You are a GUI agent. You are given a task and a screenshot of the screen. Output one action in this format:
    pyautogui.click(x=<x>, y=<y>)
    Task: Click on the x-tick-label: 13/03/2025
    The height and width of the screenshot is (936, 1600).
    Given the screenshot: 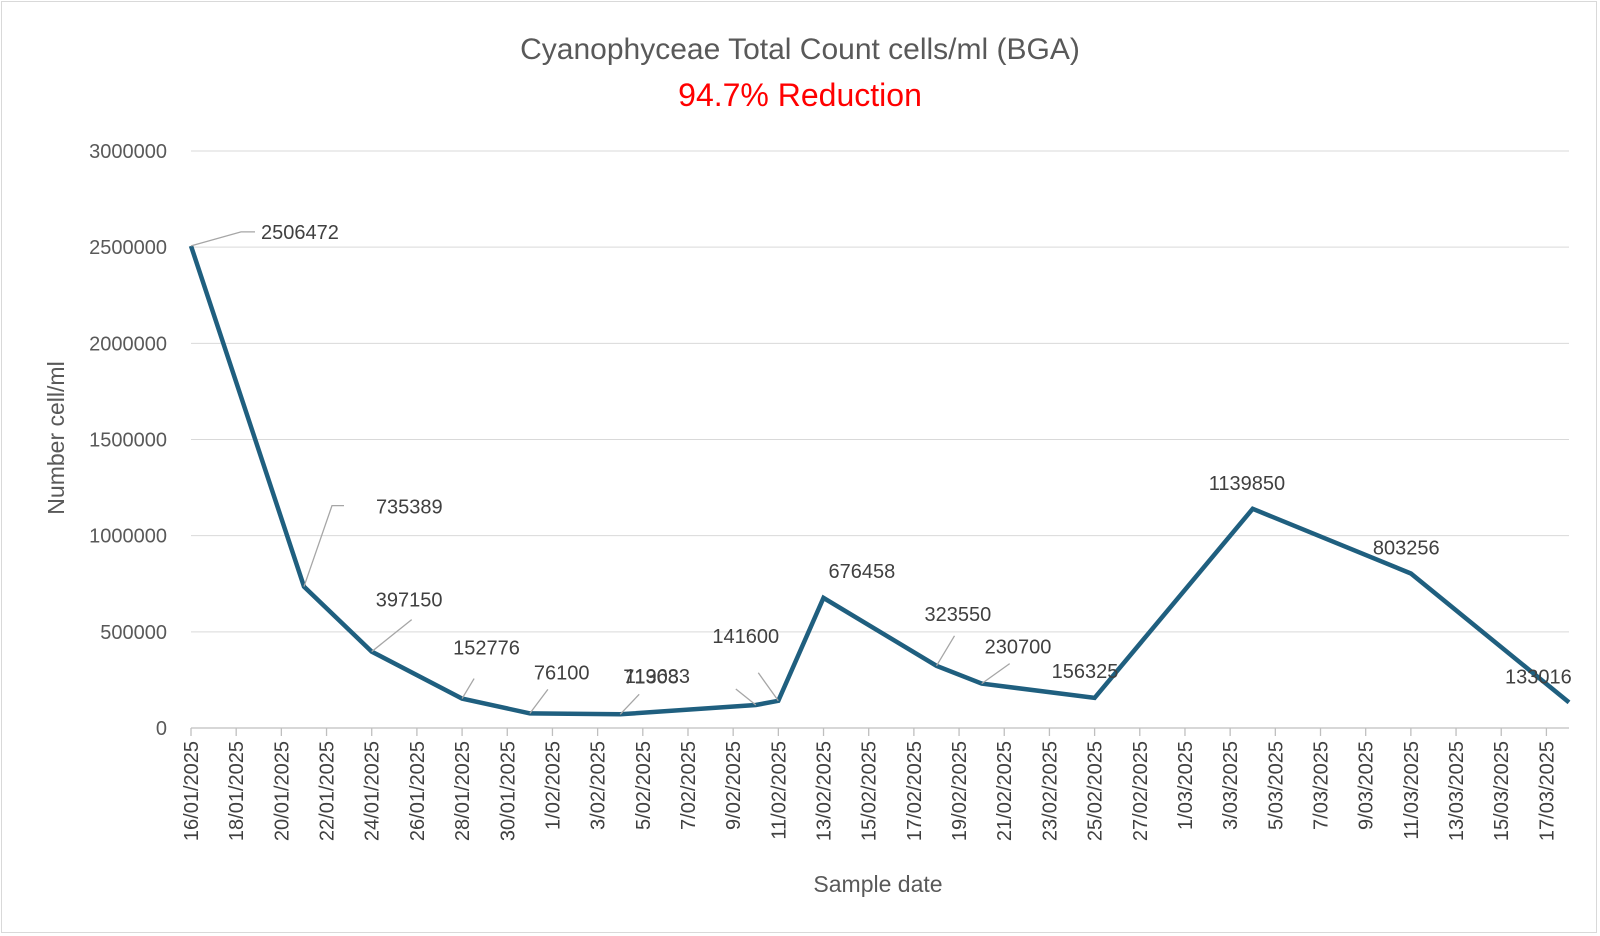 What is the action you would take?
    pyautogui.click(x=1457, y=791)
    